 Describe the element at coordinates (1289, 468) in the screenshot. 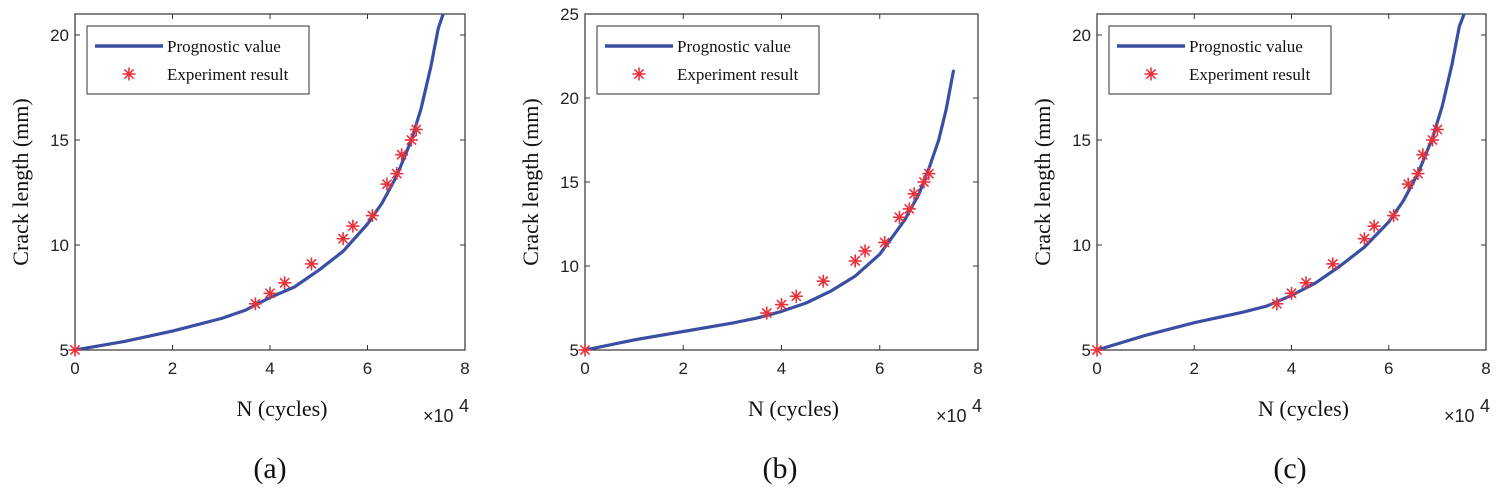

I see `panel-label: (c)` at that location.